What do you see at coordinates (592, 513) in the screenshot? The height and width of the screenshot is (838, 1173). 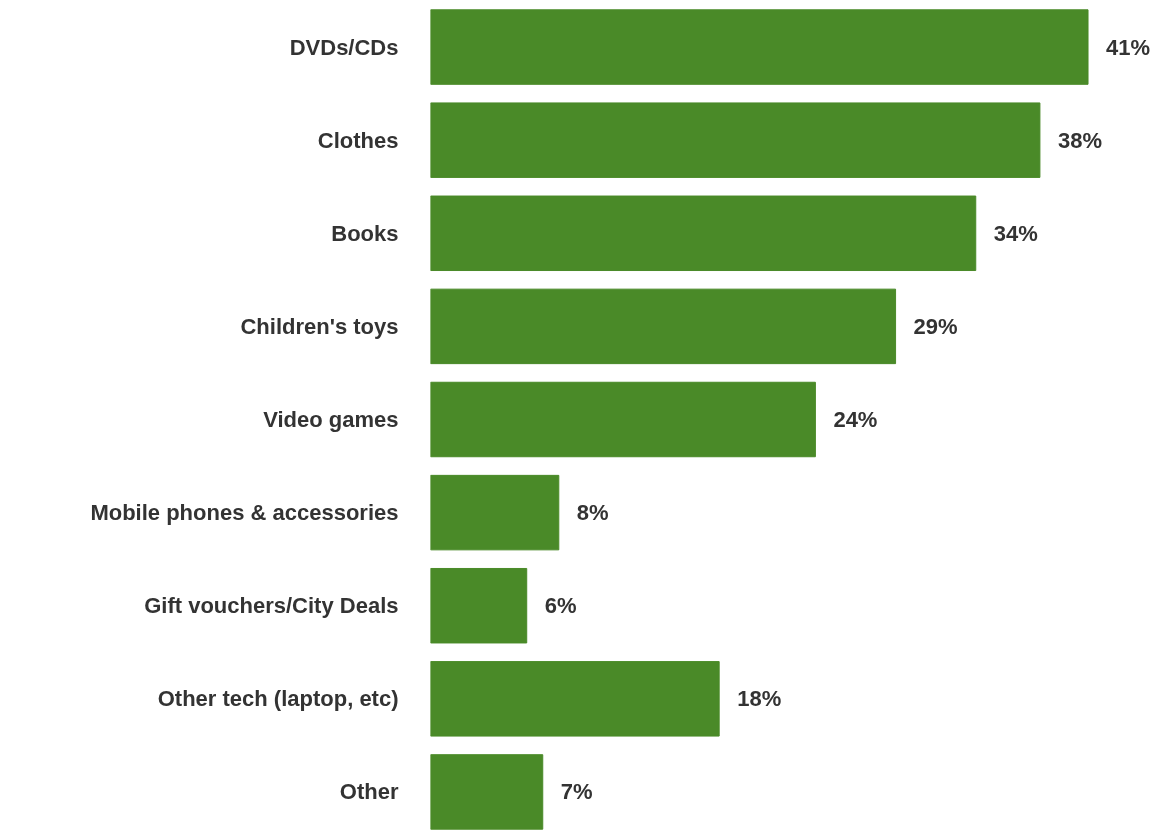 I see `data-label: 8%` at bounding box center [592, 513].